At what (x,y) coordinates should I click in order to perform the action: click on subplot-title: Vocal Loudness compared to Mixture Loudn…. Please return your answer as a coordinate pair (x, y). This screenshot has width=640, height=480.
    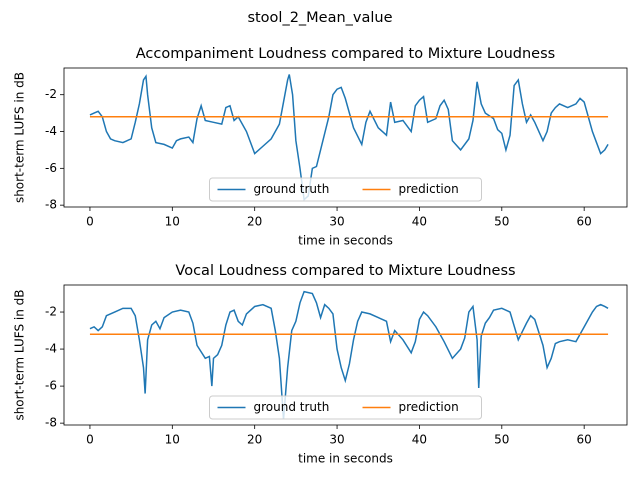
    Looking at the image, I should click on (345, 271).